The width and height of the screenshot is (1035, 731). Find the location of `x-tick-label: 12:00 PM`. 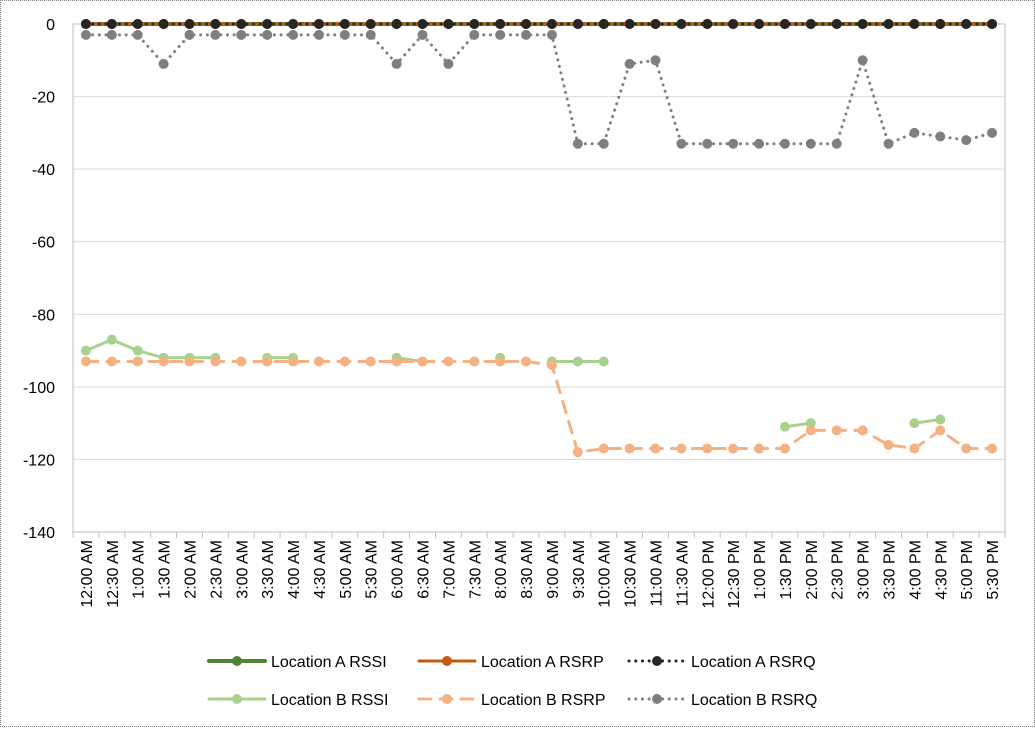

x-tick-label: 12:00 PM is located at coordinates (708, 574).